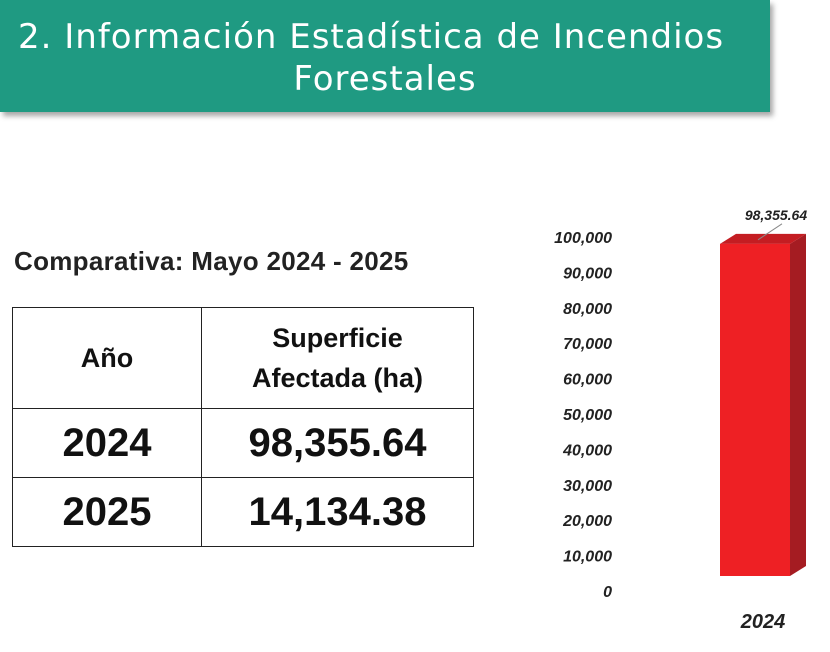  I want to click on y-tick-label: 80,000, so click(587, 309).